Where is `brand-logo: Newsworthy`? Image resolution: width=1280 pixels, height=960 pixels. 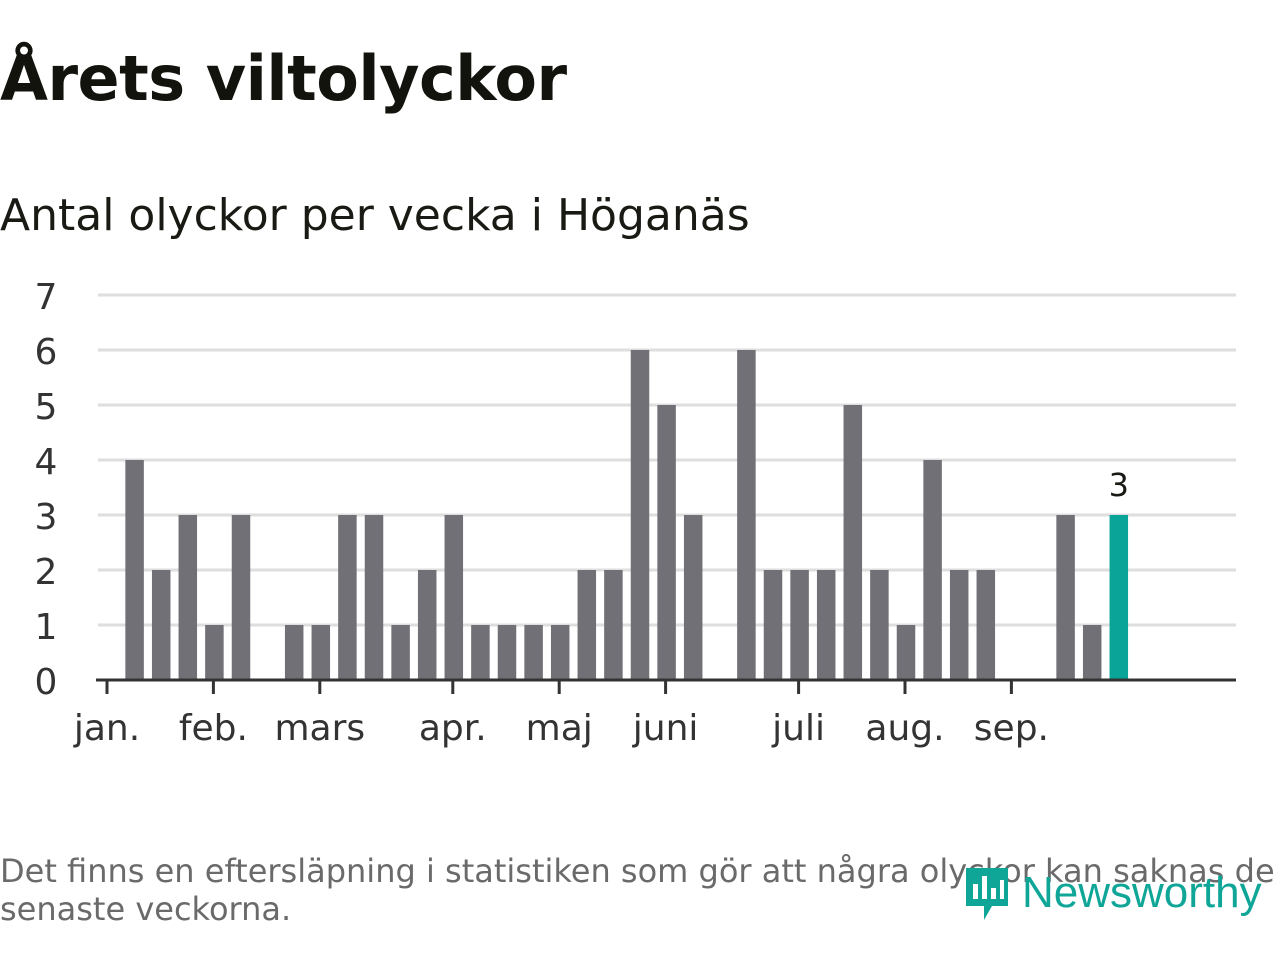
brand-logo: Newsworthy is located at coordinates (1112, 893).